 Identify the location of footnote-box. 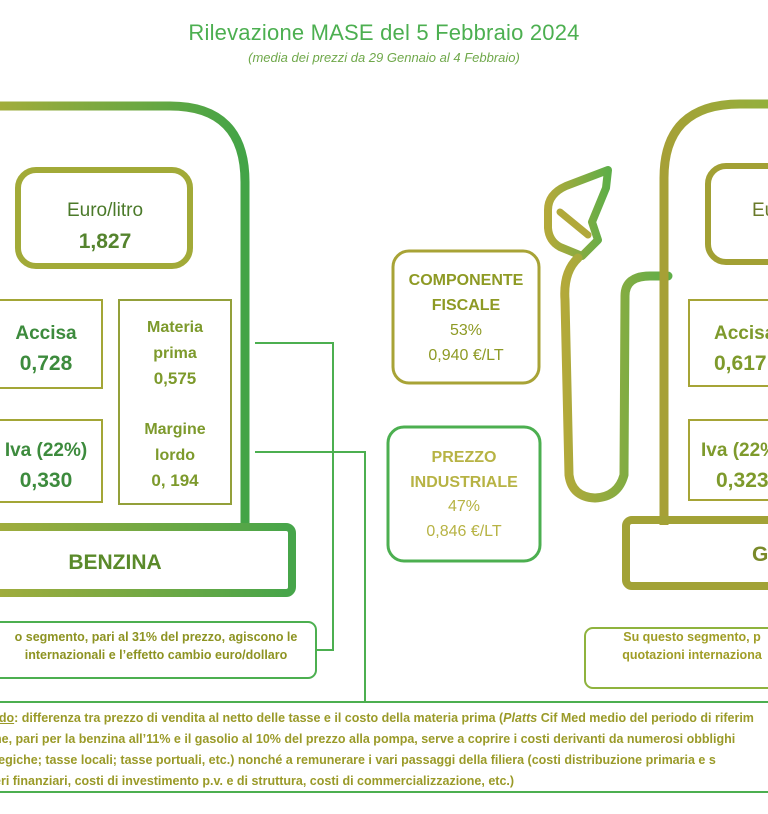
(384, 747).